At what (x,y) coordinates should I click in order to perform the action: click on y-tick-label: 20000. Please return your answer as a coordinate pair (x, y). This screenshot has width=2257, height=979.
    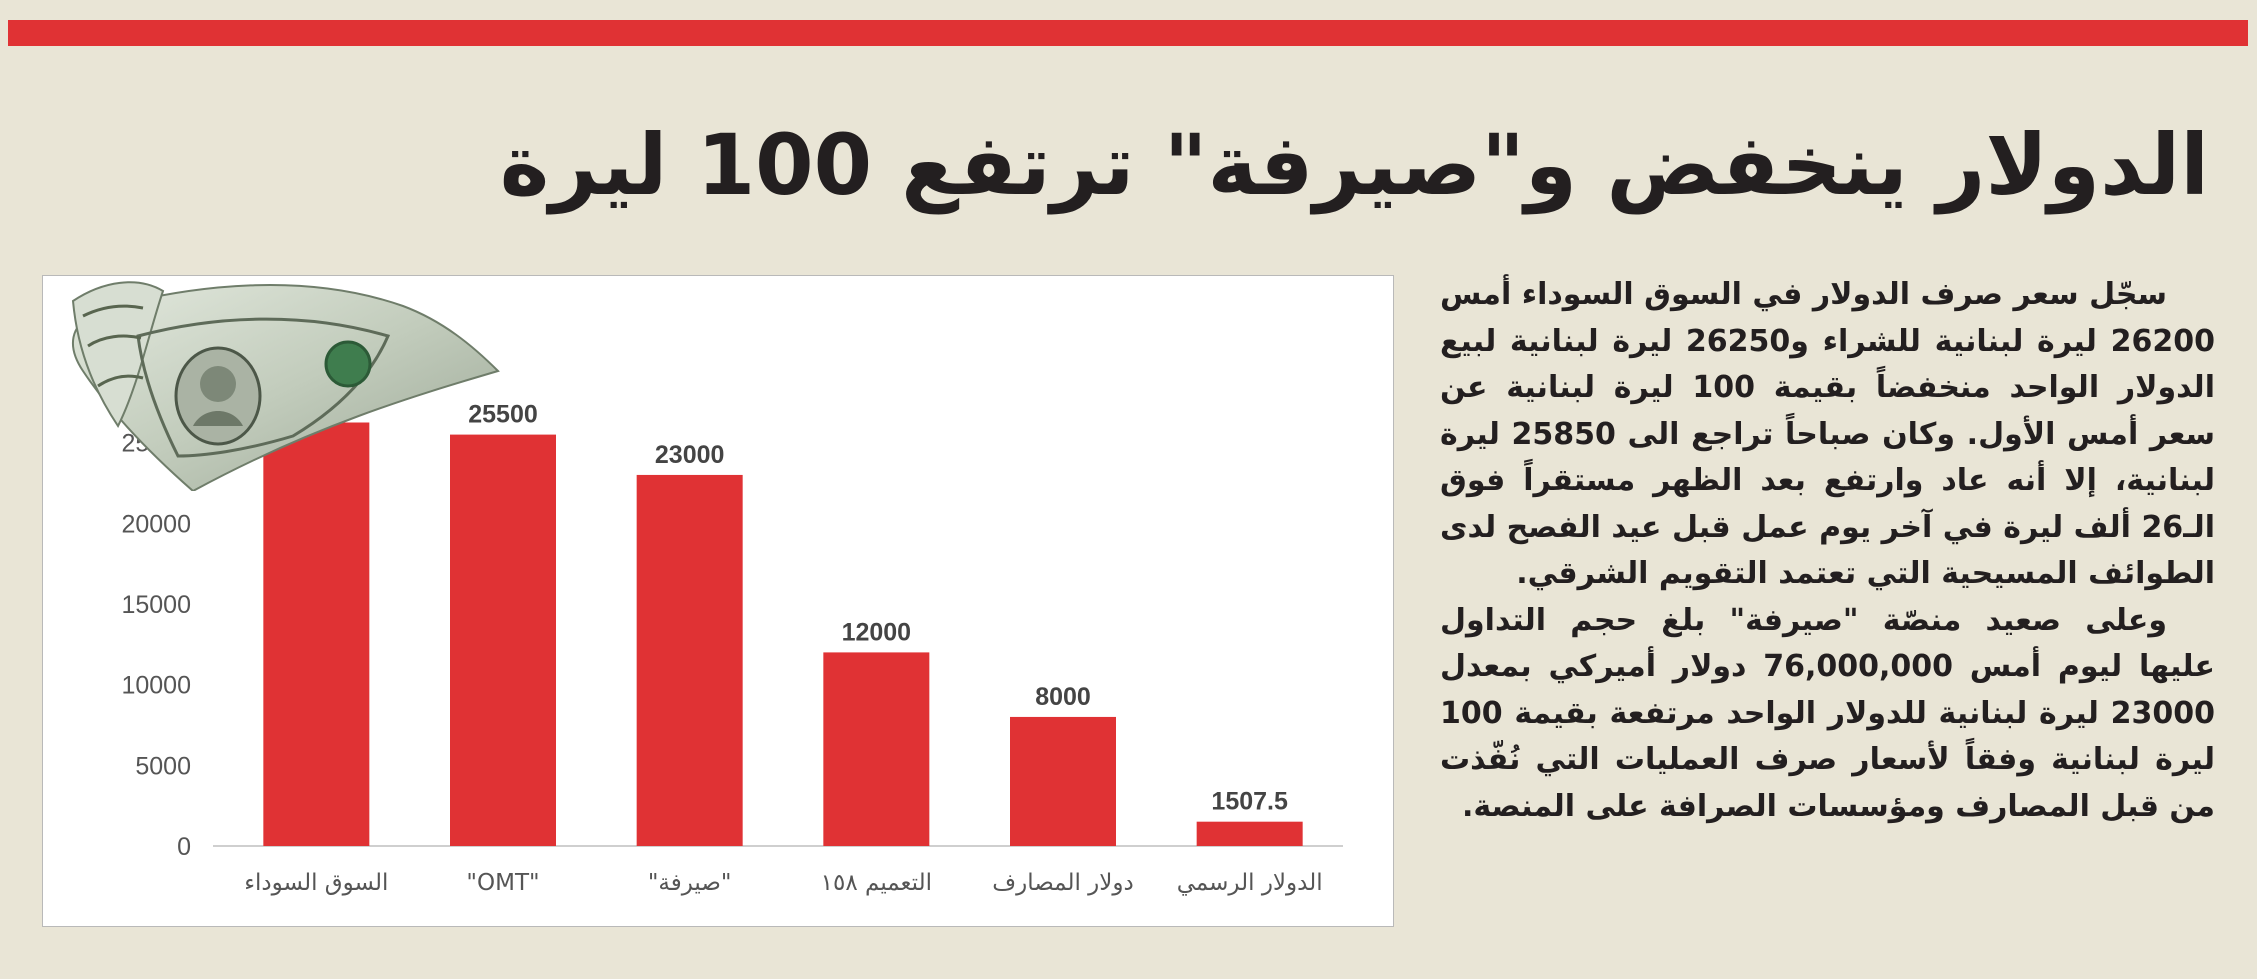
    Looking at the image, I should click on (156, 524).